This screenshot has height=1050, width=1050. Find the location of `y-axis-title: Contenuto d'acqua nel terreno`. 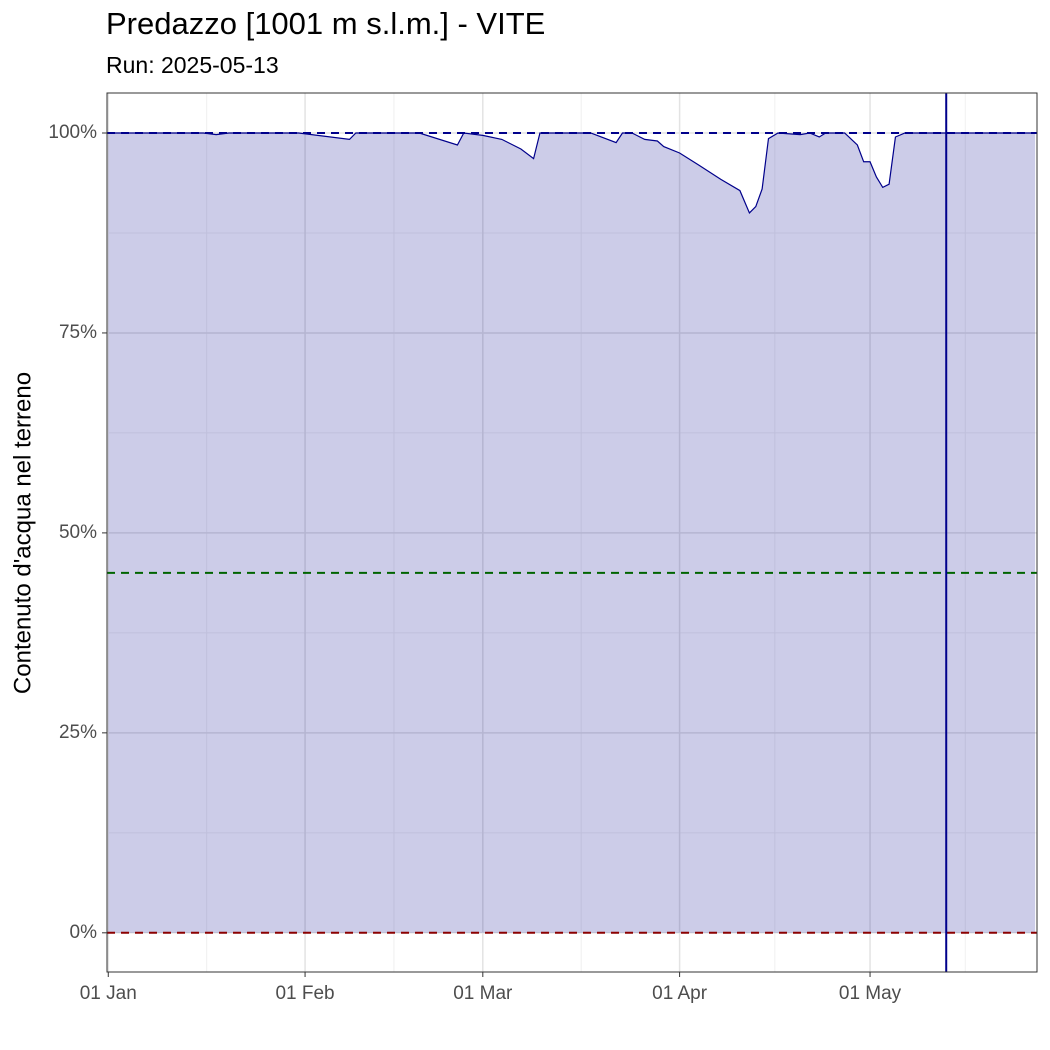

y-axis-title: Contenuto d'acqua nel terreno is located at coordinates (22, 533).